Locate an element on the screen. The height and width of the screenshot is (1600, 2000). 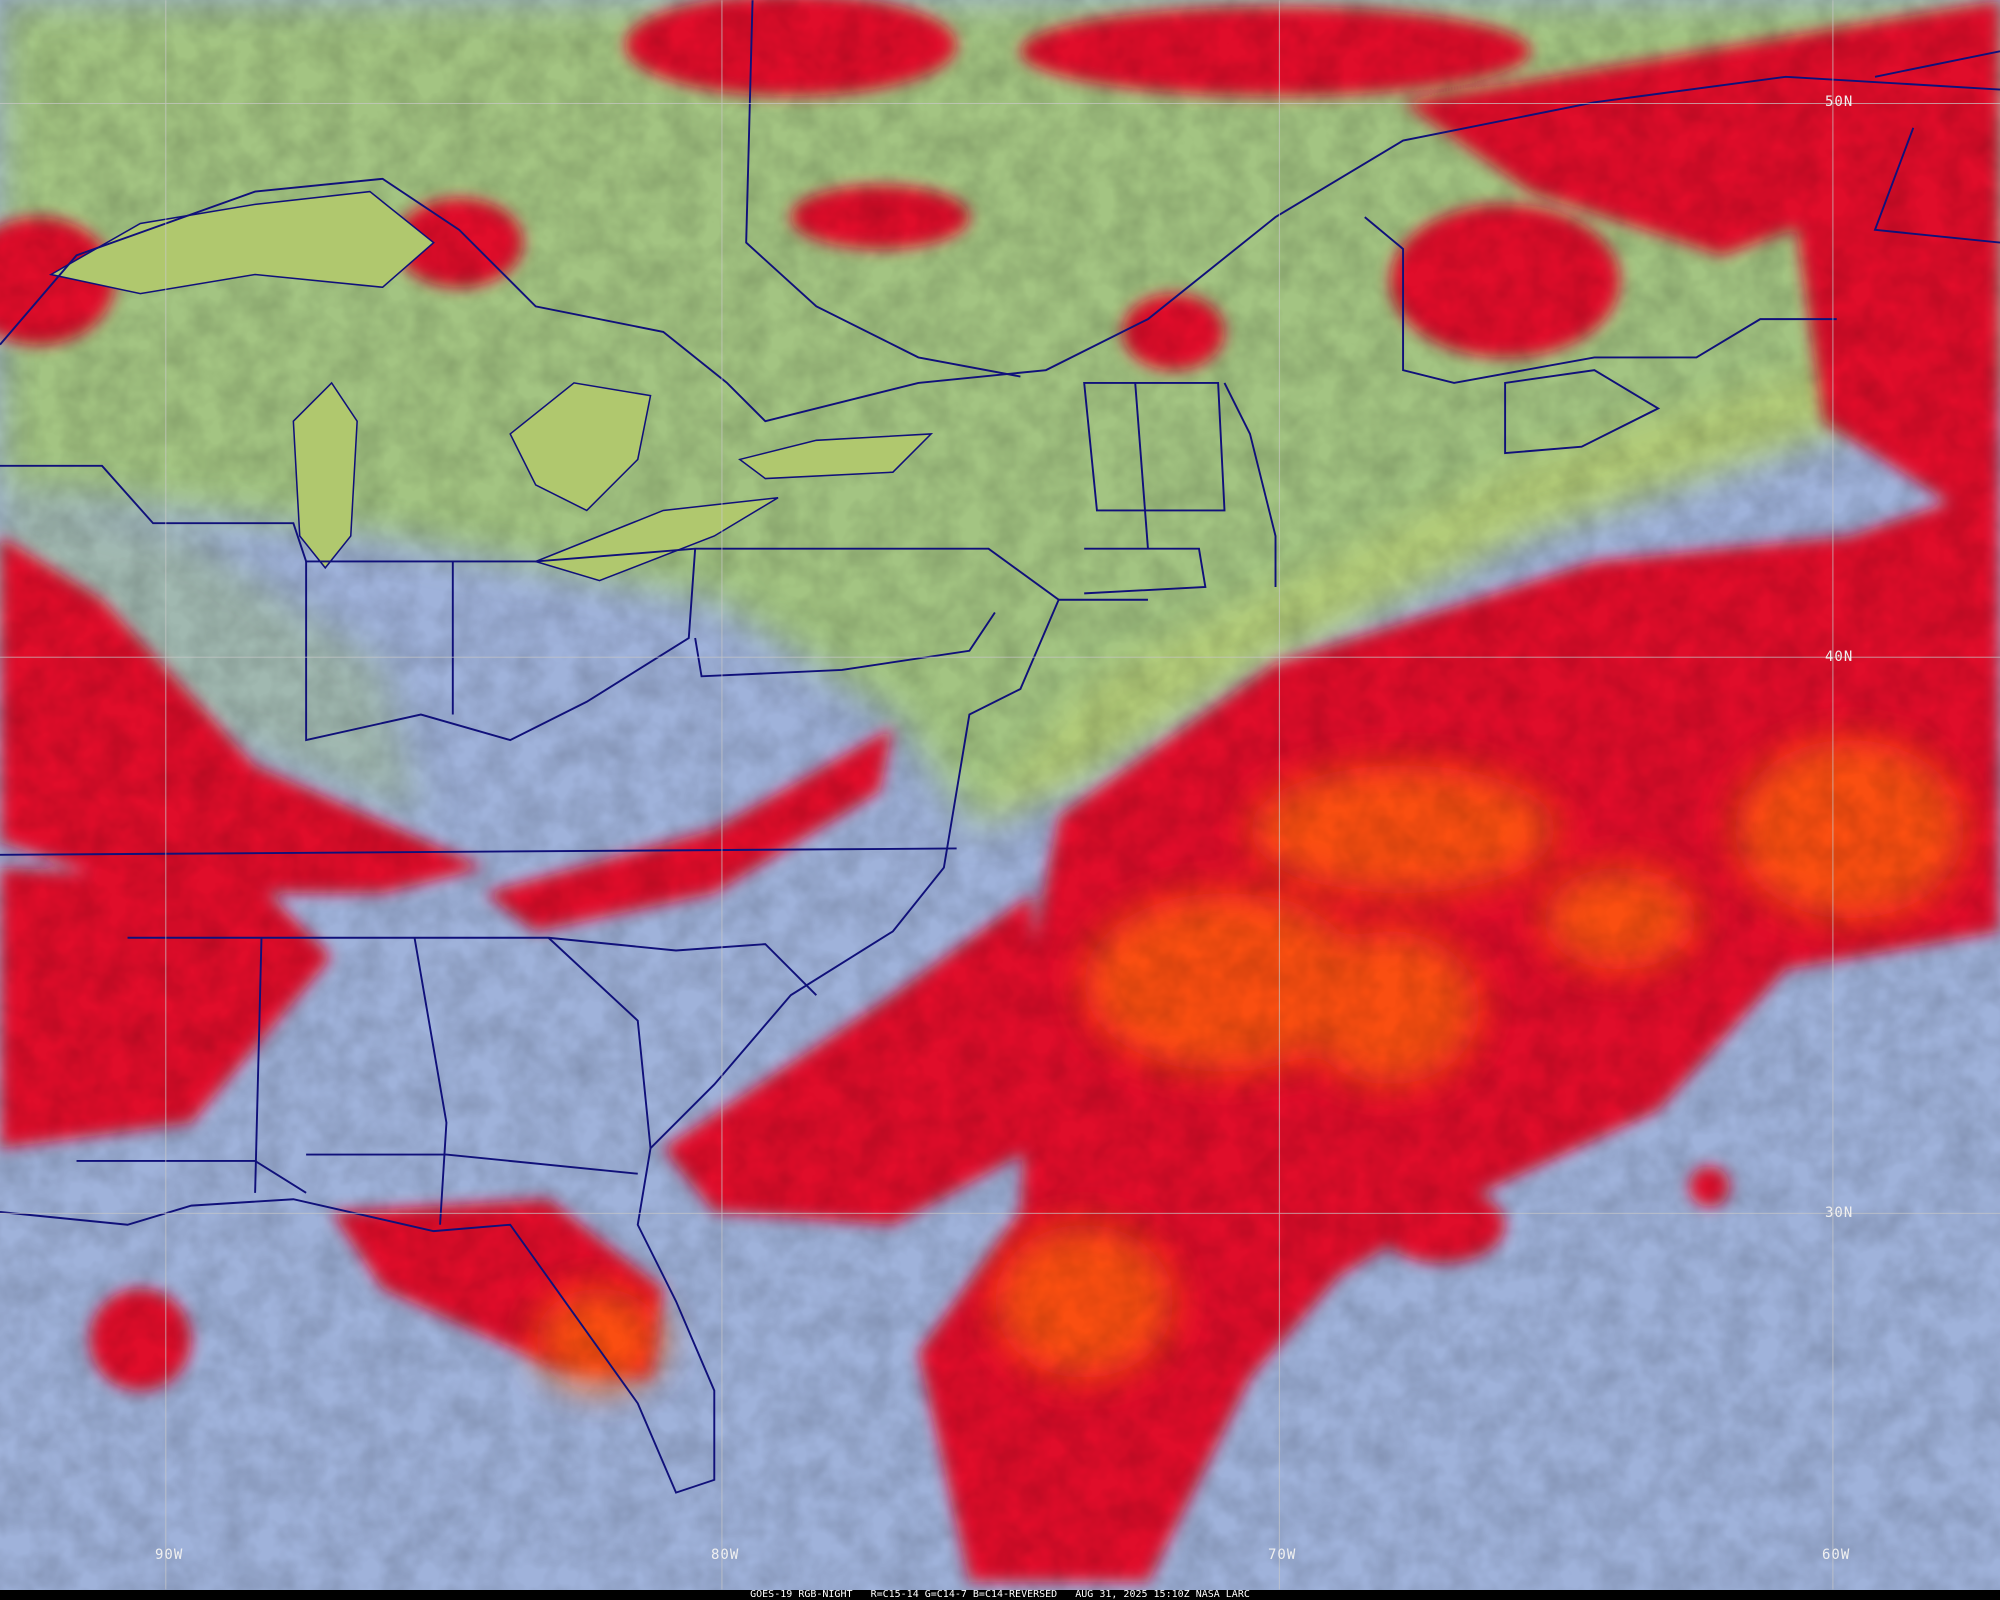
caption-credit: NASA LARC is located at coordinates (1222, 1594).